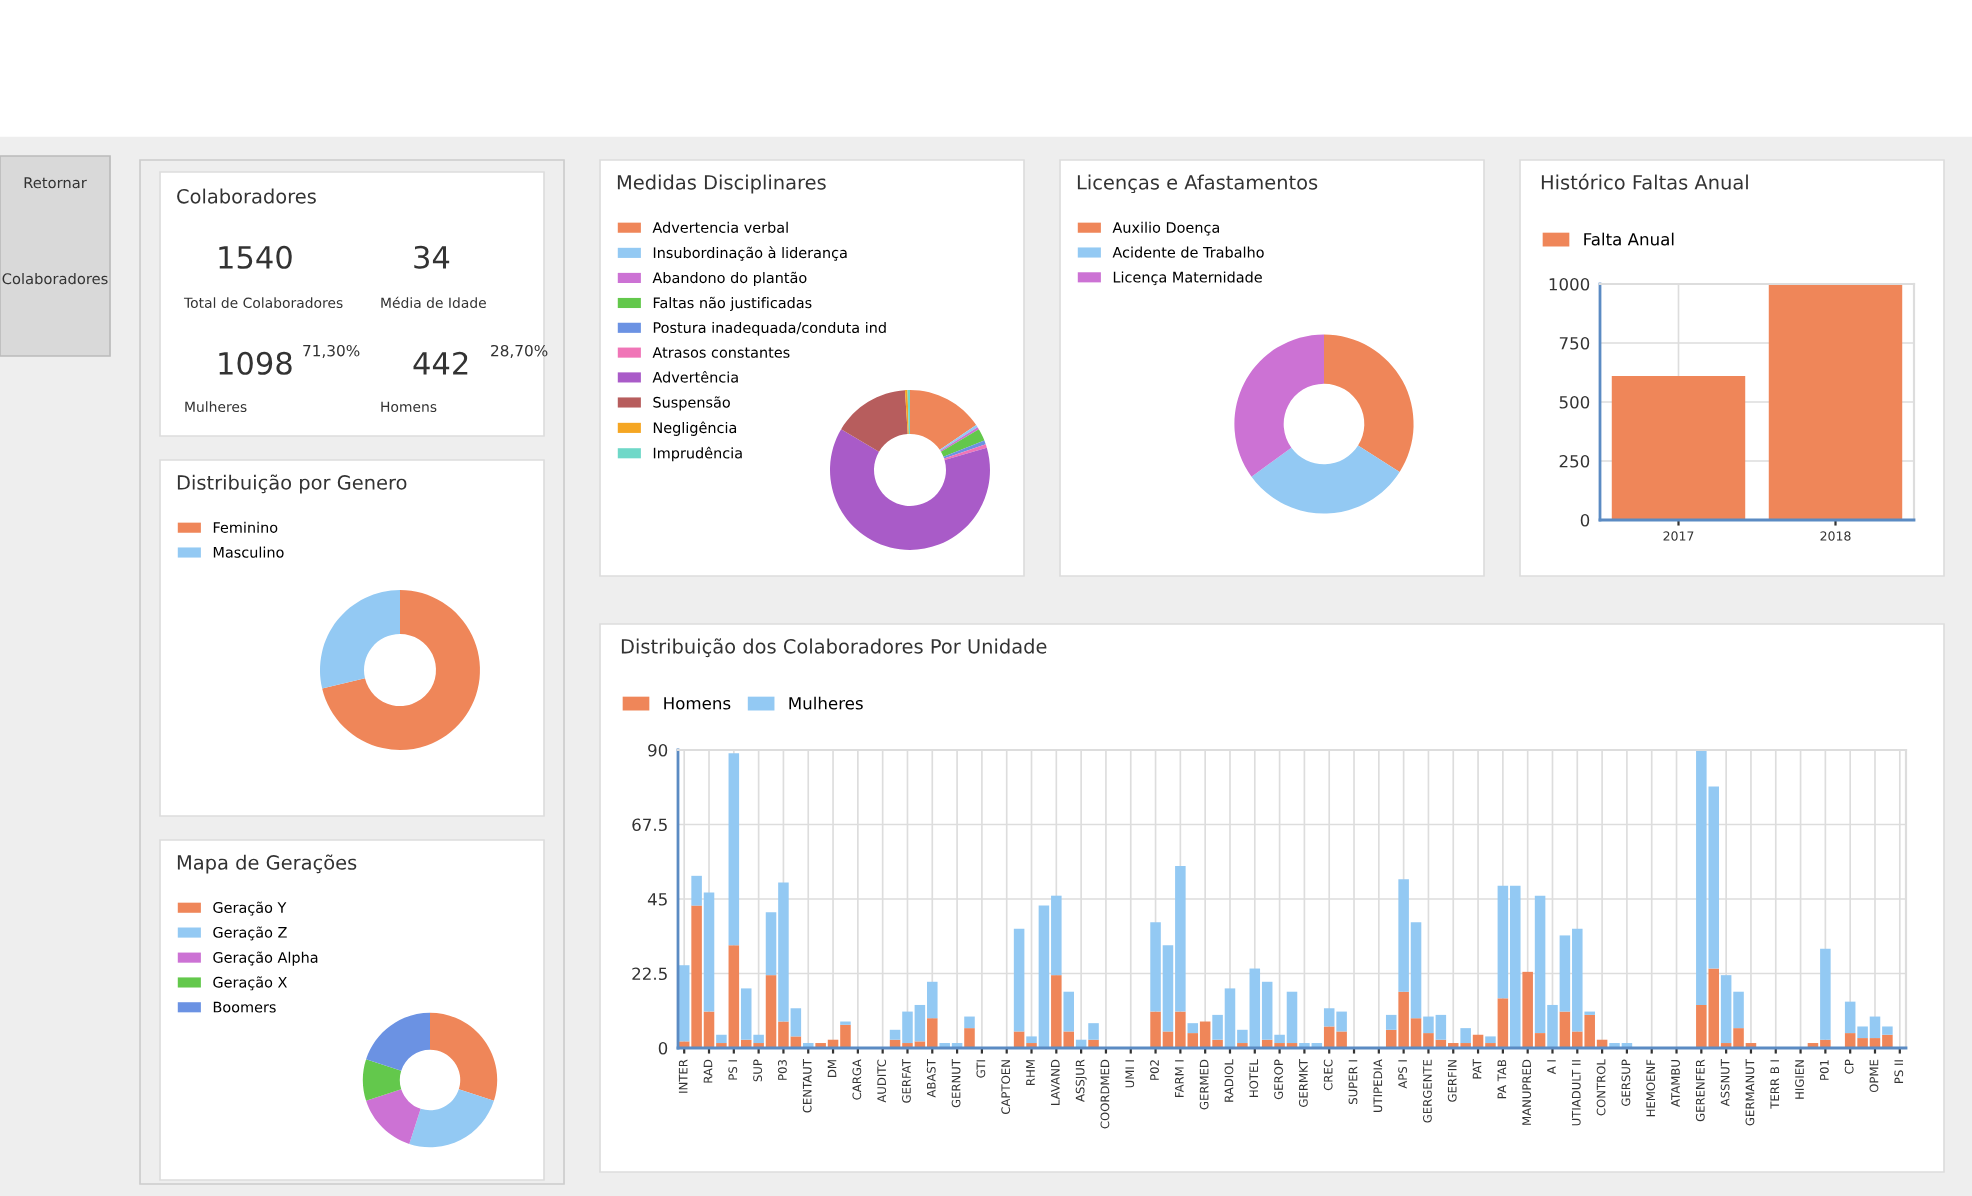 The height and width of the screenshot is (1196, 1972). Describe the element at coordinates (721, 184) in the screenshot. I see `text: Medidas Disciplinares` at that location.